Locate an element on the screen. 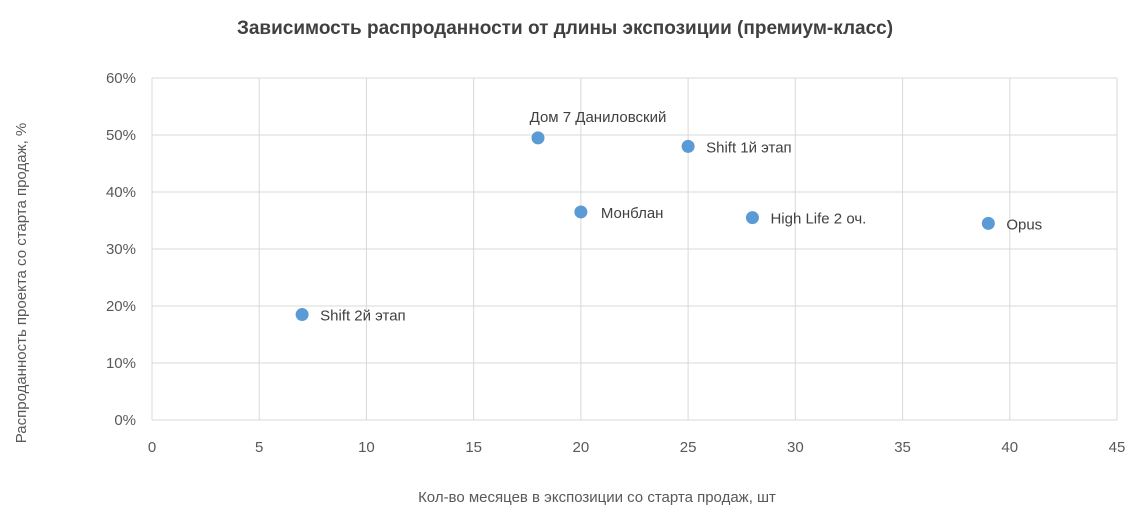 The height and width of the screenshot is (520, 1142). x-tick-labels: 0 5 10 15 20 25 30 35 40 45 is located at coordinates (637, 447).